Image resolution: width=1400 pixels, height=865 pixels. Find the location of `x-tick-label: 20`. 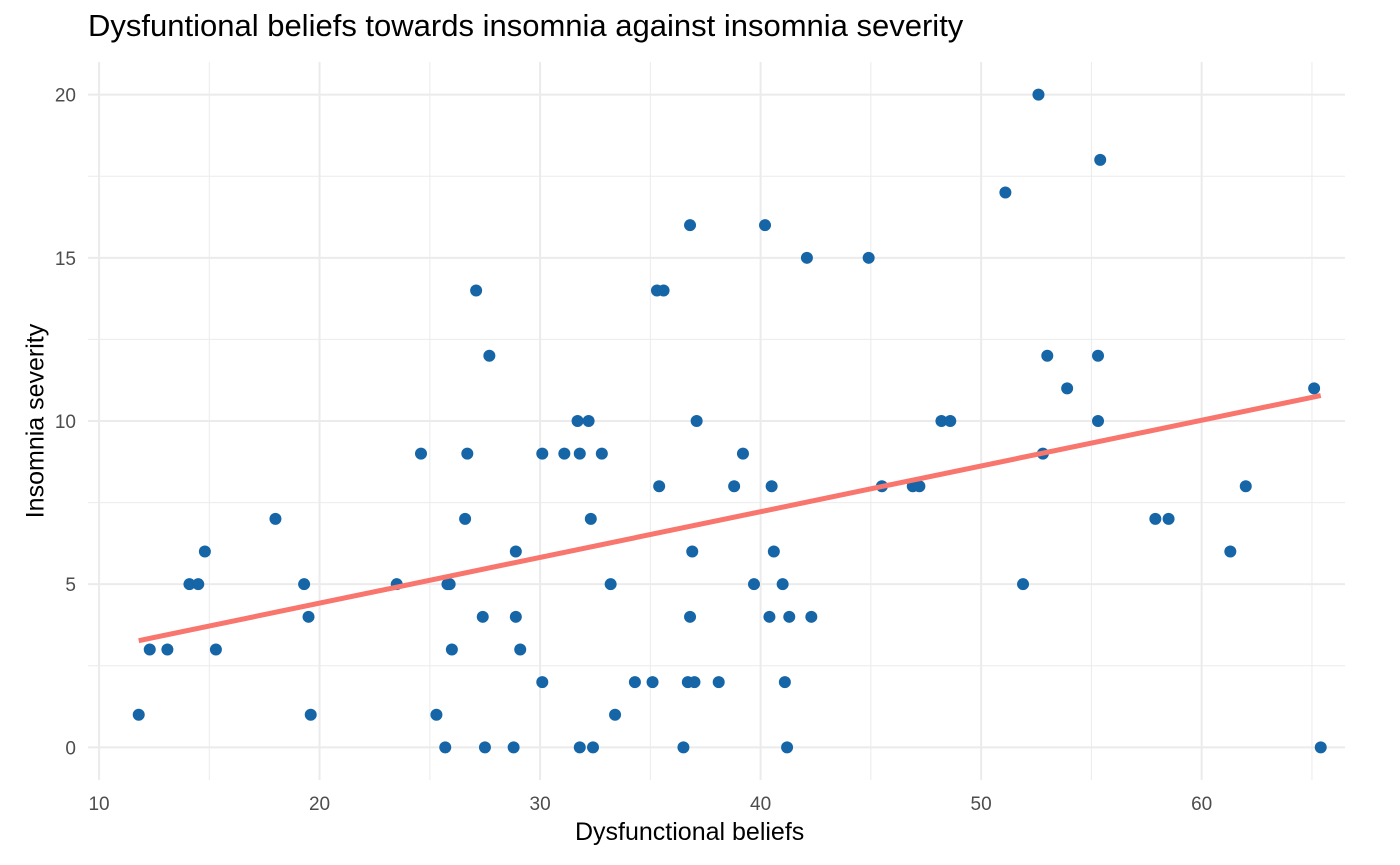

x-tick-label: 20 is located at coordinates (319, 804).